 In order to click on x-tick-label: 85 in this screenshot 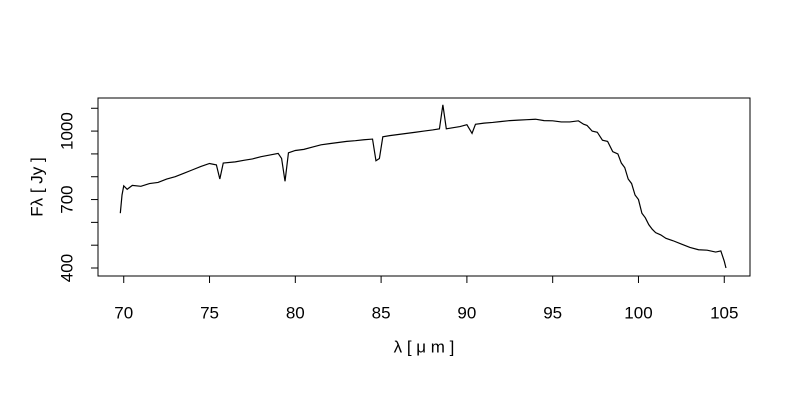, I will do `click(381, 312)`.